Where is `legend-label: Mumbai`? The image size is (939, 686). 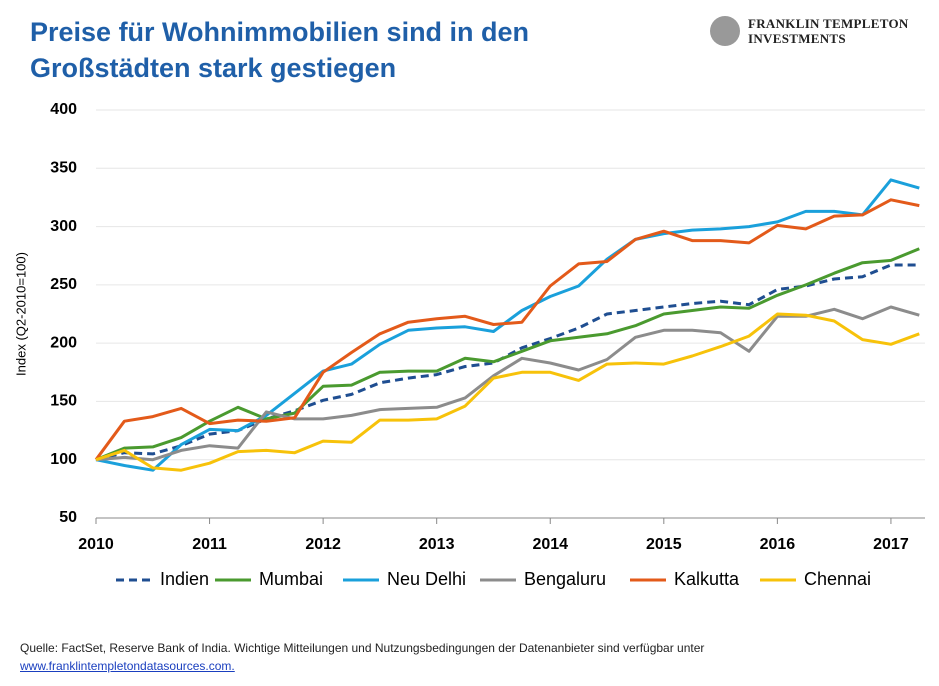 legend-label: Mumbai is located at coordinates (291, 579).